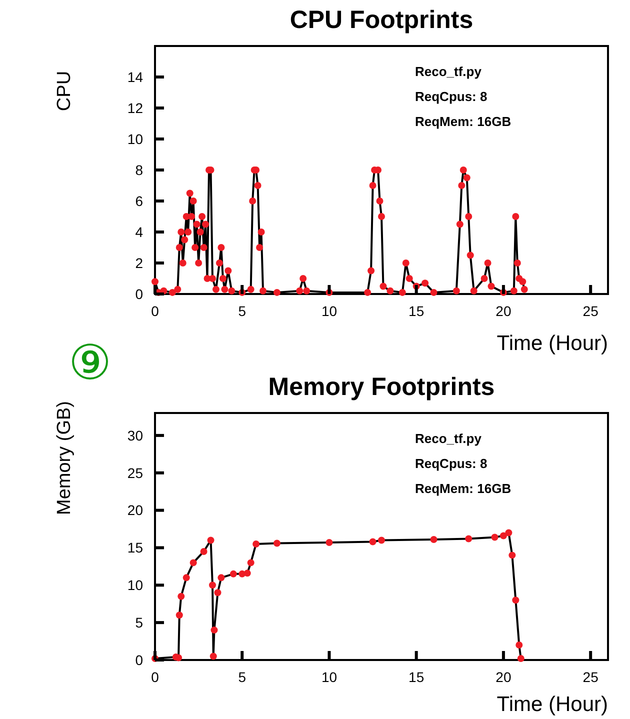  Describe the element at coordinates (135, 510) in the screenshot. I see `y-tick-label: 20` at that location.